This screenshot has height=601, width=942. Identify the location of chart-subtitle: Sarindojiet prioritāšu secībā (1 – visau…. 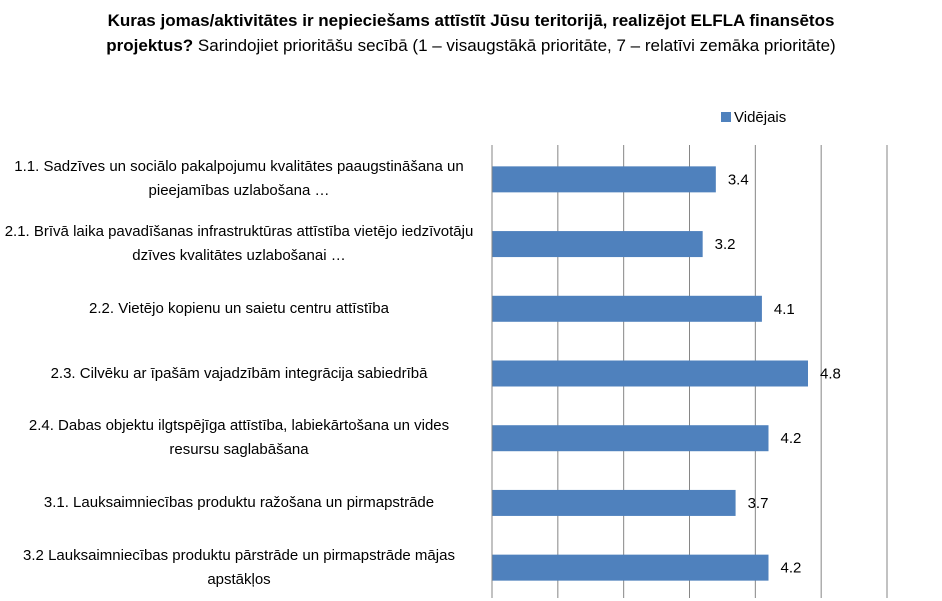
(516, 45).